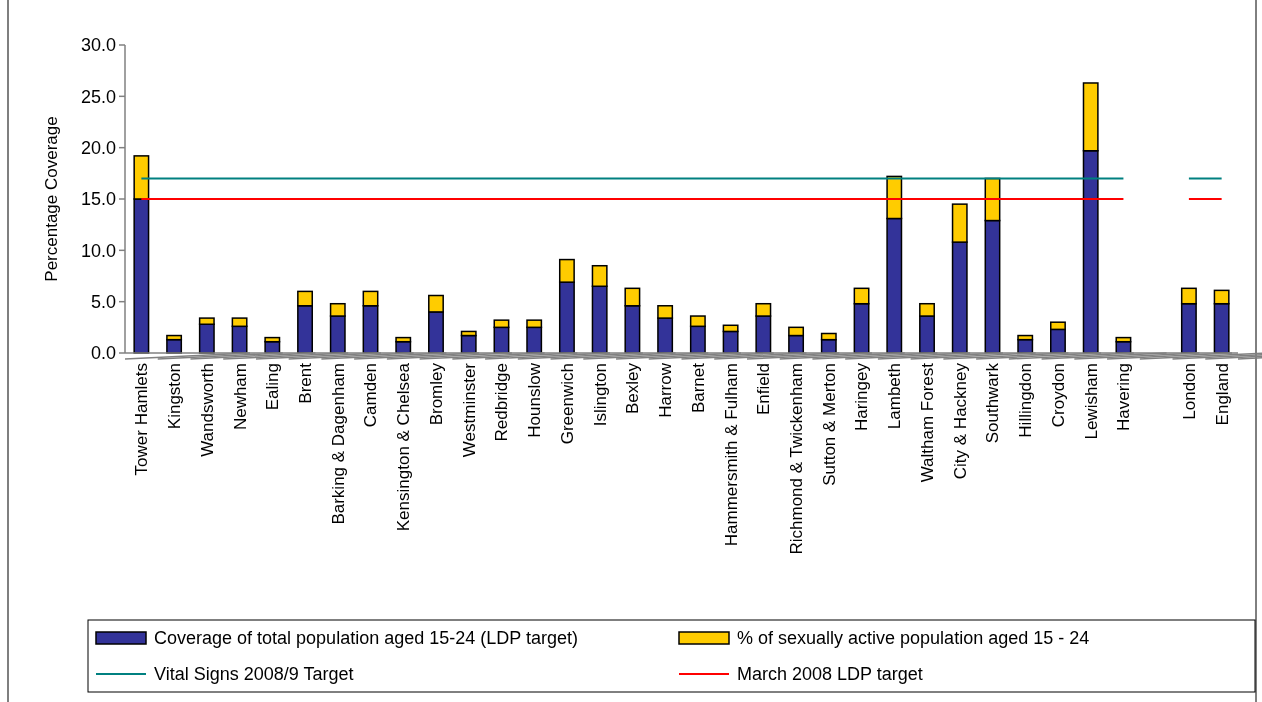 This screenshot has height=702, width=1262. Describe the element at coordinates (797, 459) in the screenshot. I see `x-tick-label: Richmond & Twickenham` at that location.